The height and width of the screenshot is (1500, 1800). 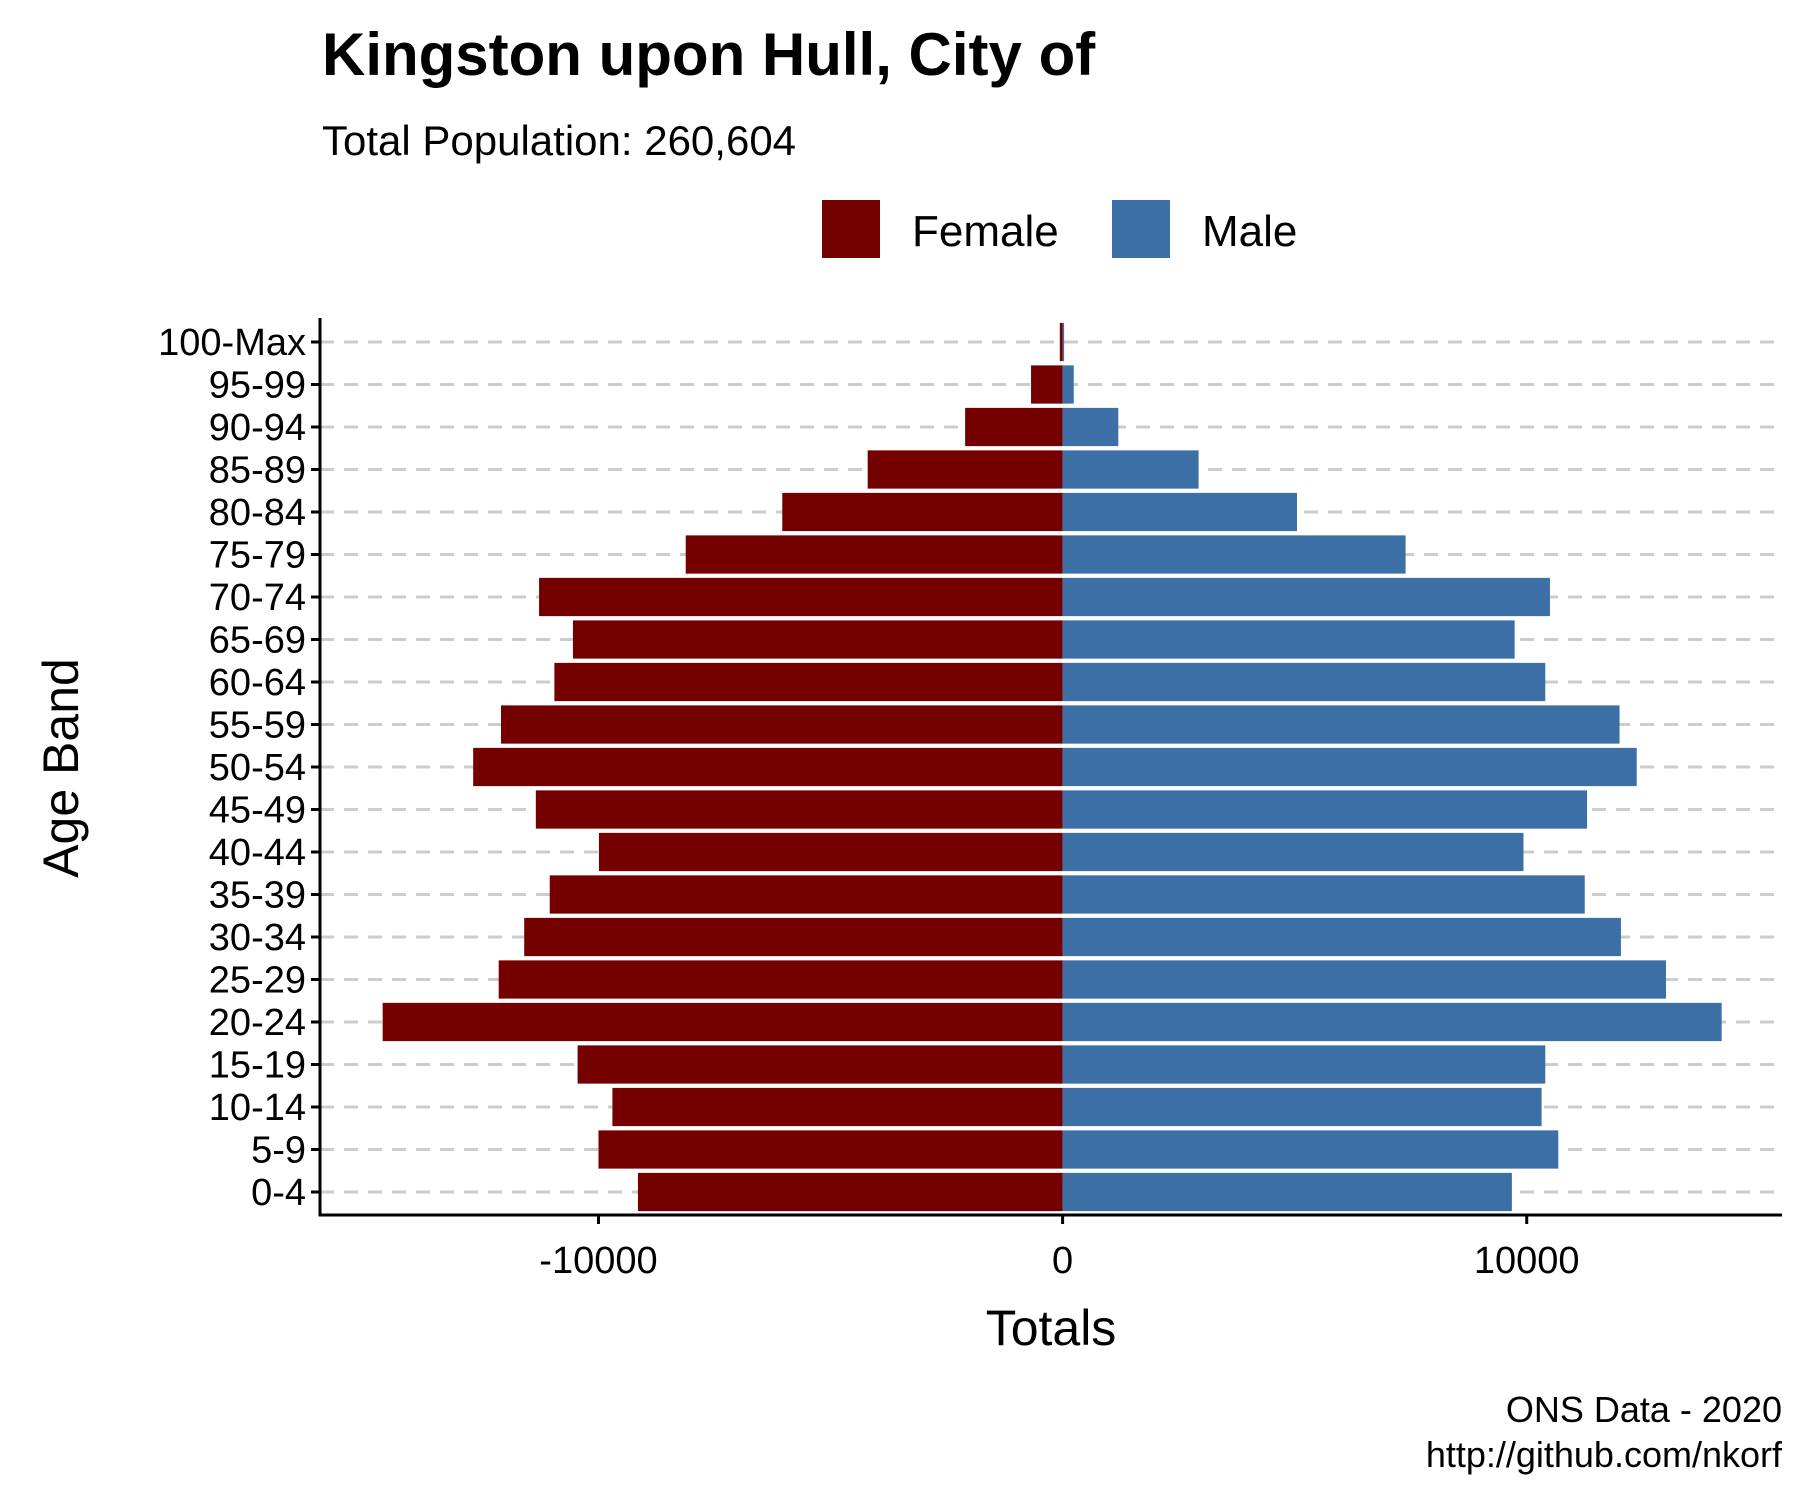 What do you see at coordinates (257, 1108) in the screenshot?
I see `y-tick-label: 10-14` at bounding box center [257, 1108].